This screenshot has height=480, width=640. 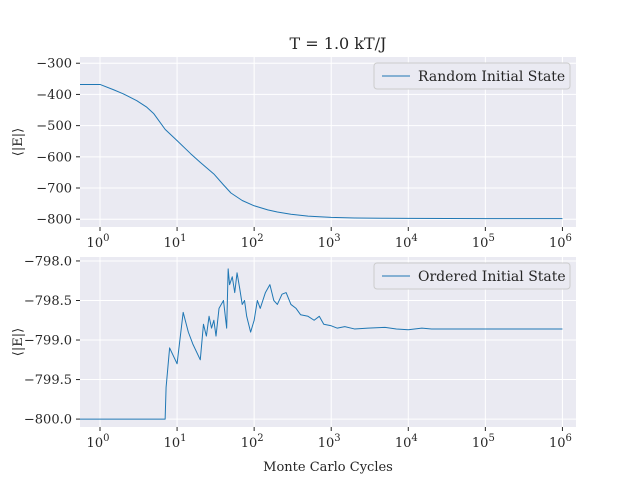 What do you see at coordinates (338, 43) in the screenshot?
I see `figure-title: T = 1.0 kT/J` at bounding box center [338, 43].